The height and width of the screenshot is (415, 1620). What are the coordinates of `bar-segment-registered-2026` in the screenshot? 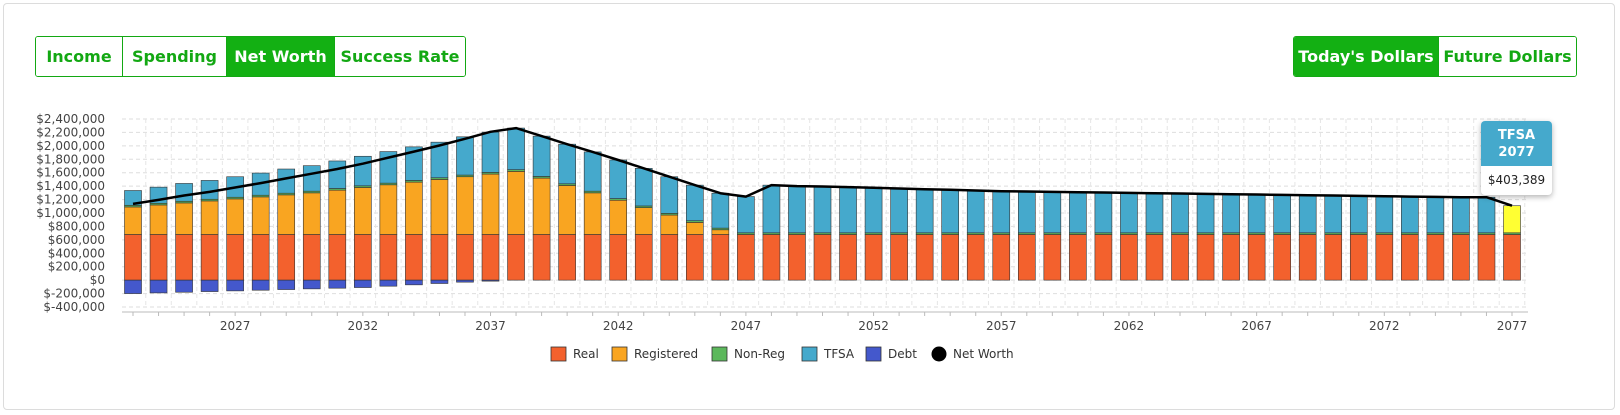 It's located at (209, 217).